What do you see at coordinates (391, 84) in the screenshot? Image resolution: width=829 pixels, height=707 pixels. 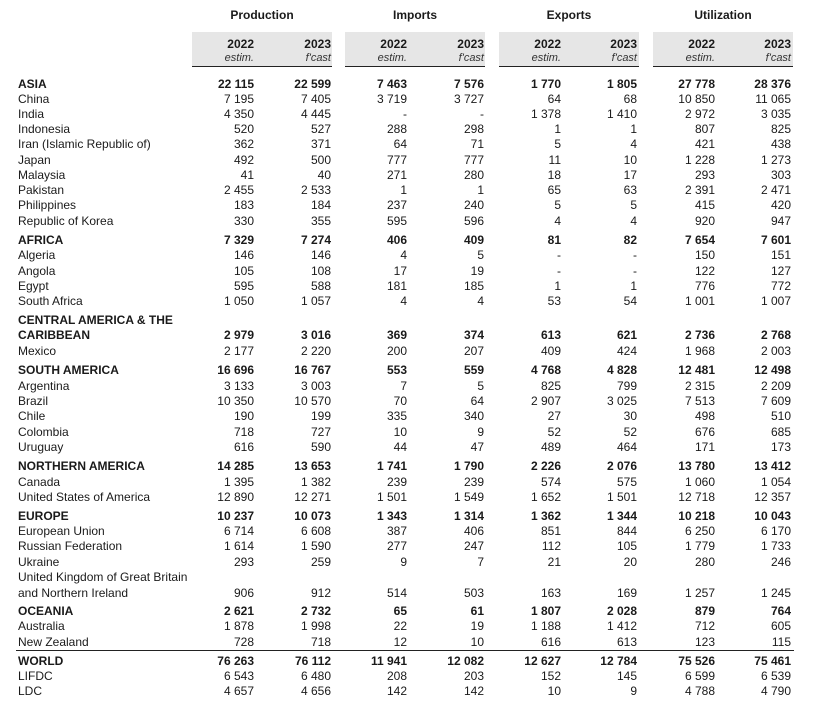 I see `table-cell: 7 463` at bounding box center [391, 84].